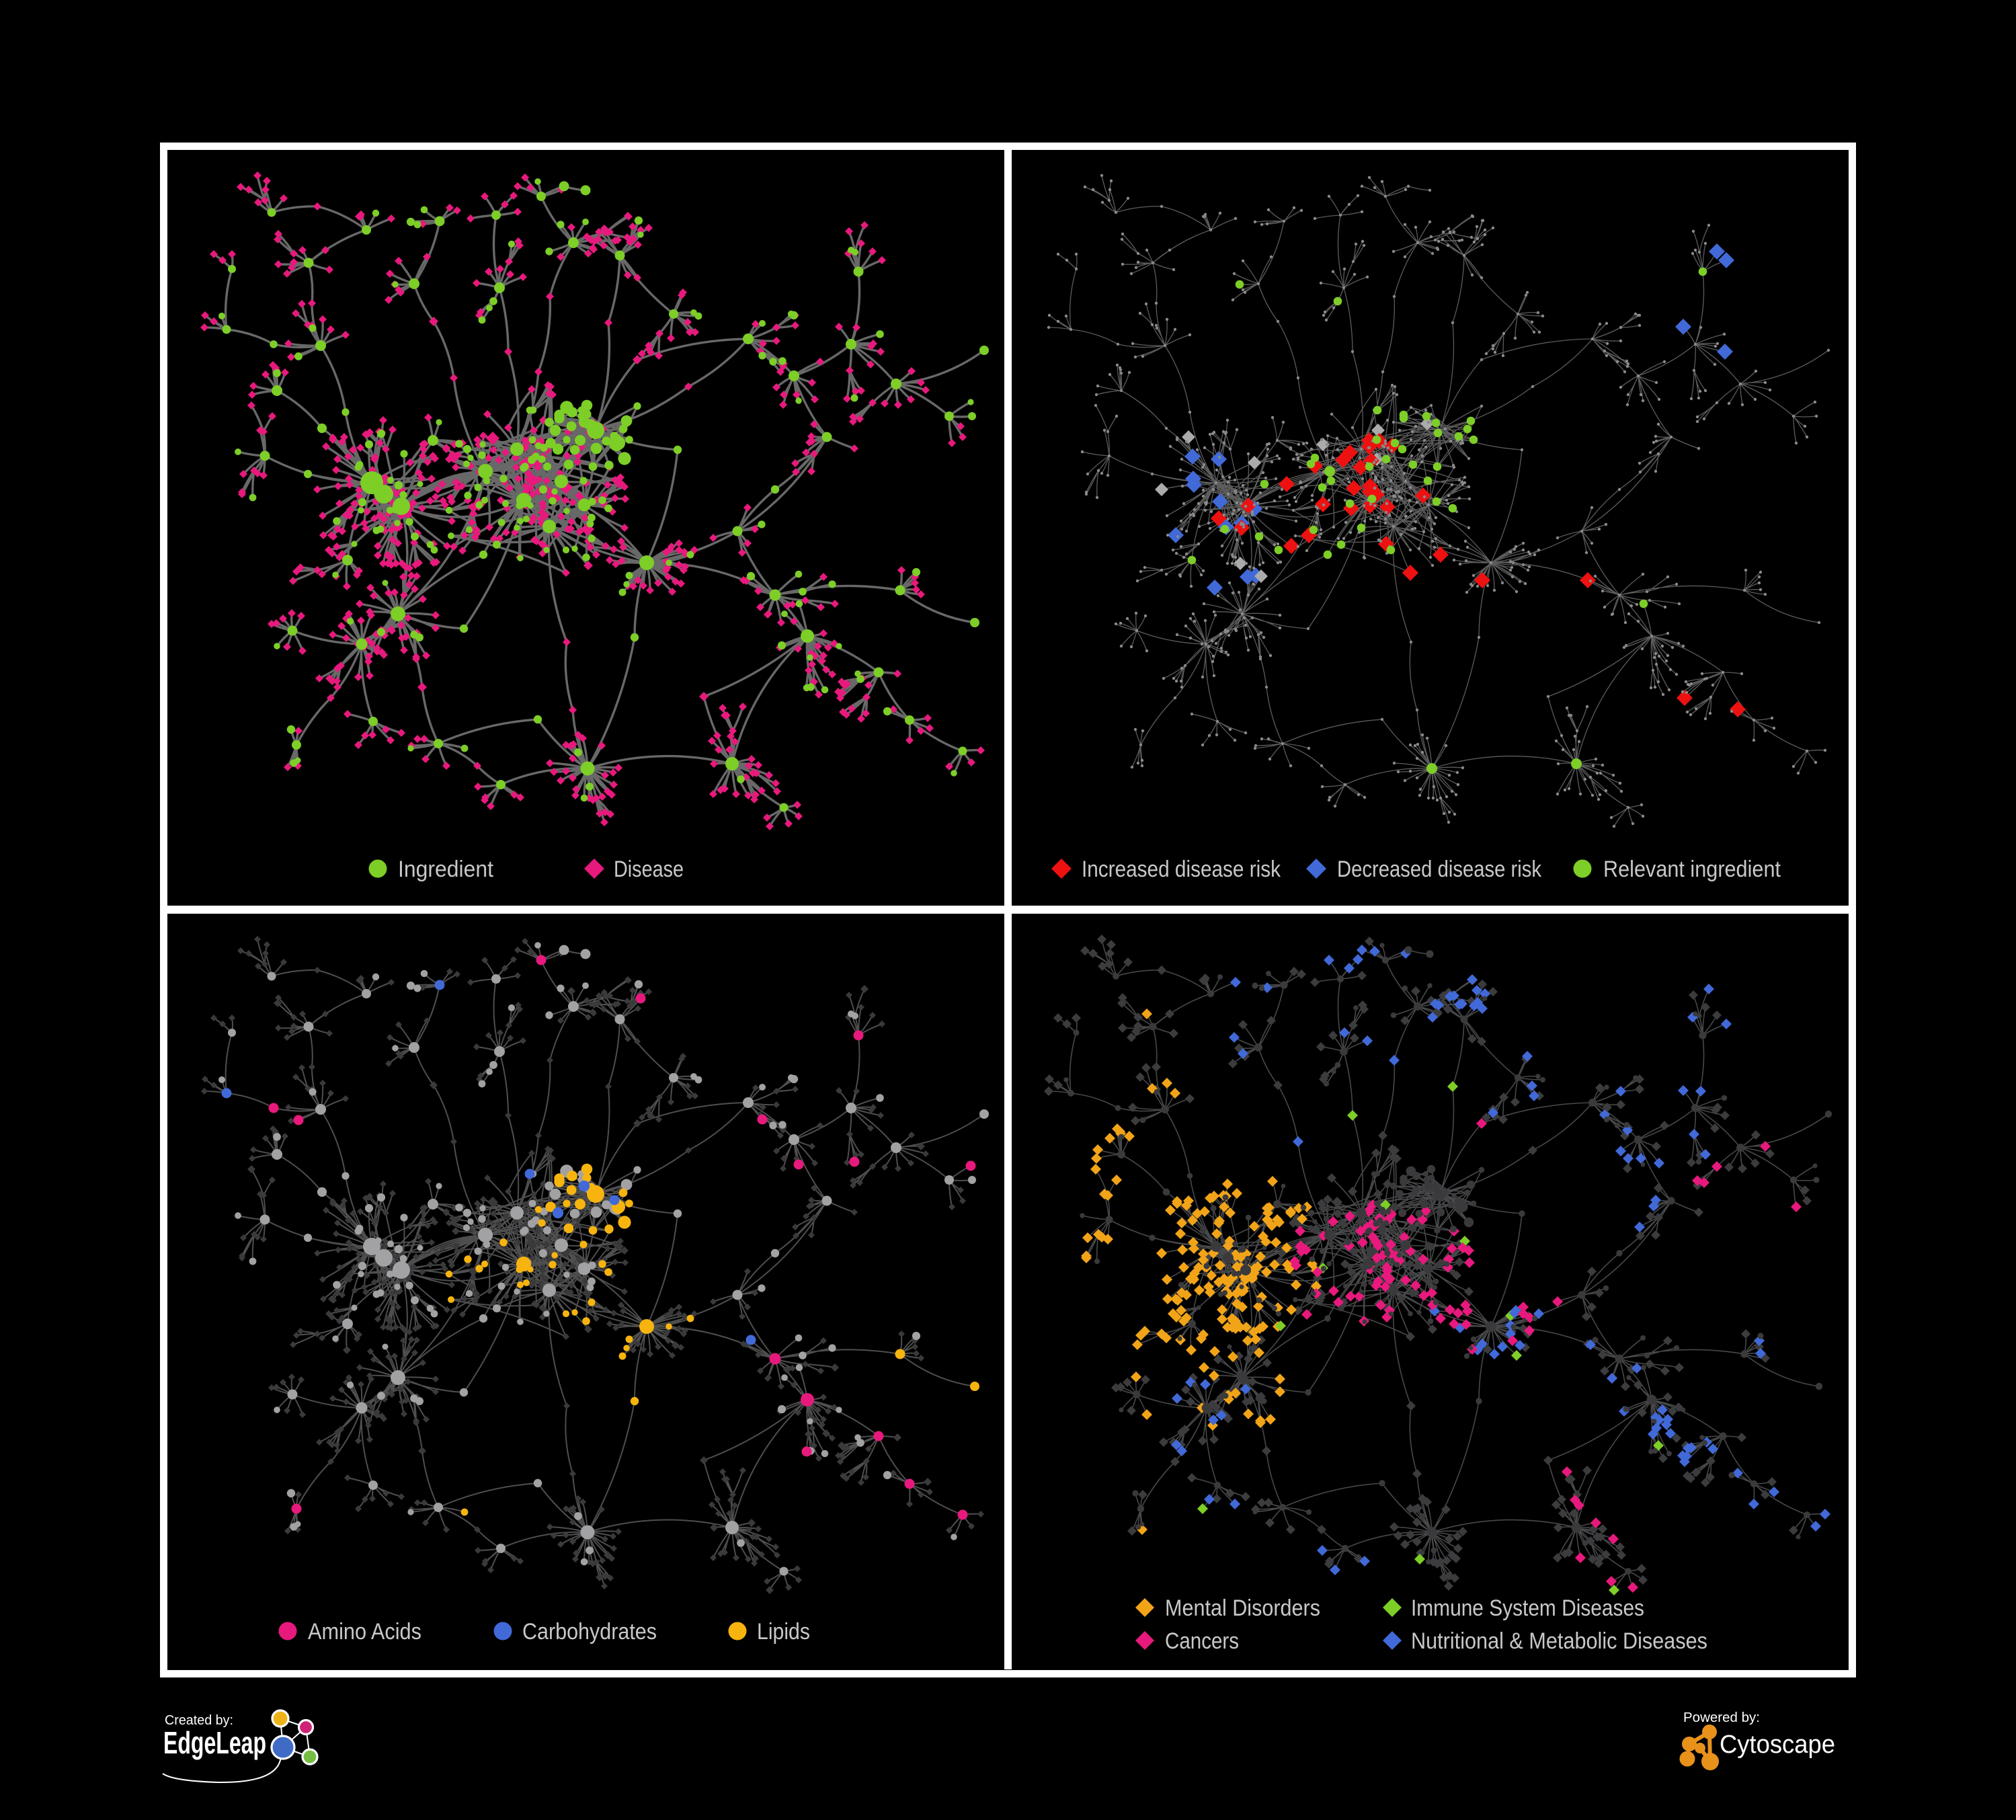 Image resolution: width=2016 pixels, height=1820 pixels. What do you see at coordinates (1777, 1745) in the screenshot?
I see `svg-text: Cytoscape` at bounding box center [1777, 1745].